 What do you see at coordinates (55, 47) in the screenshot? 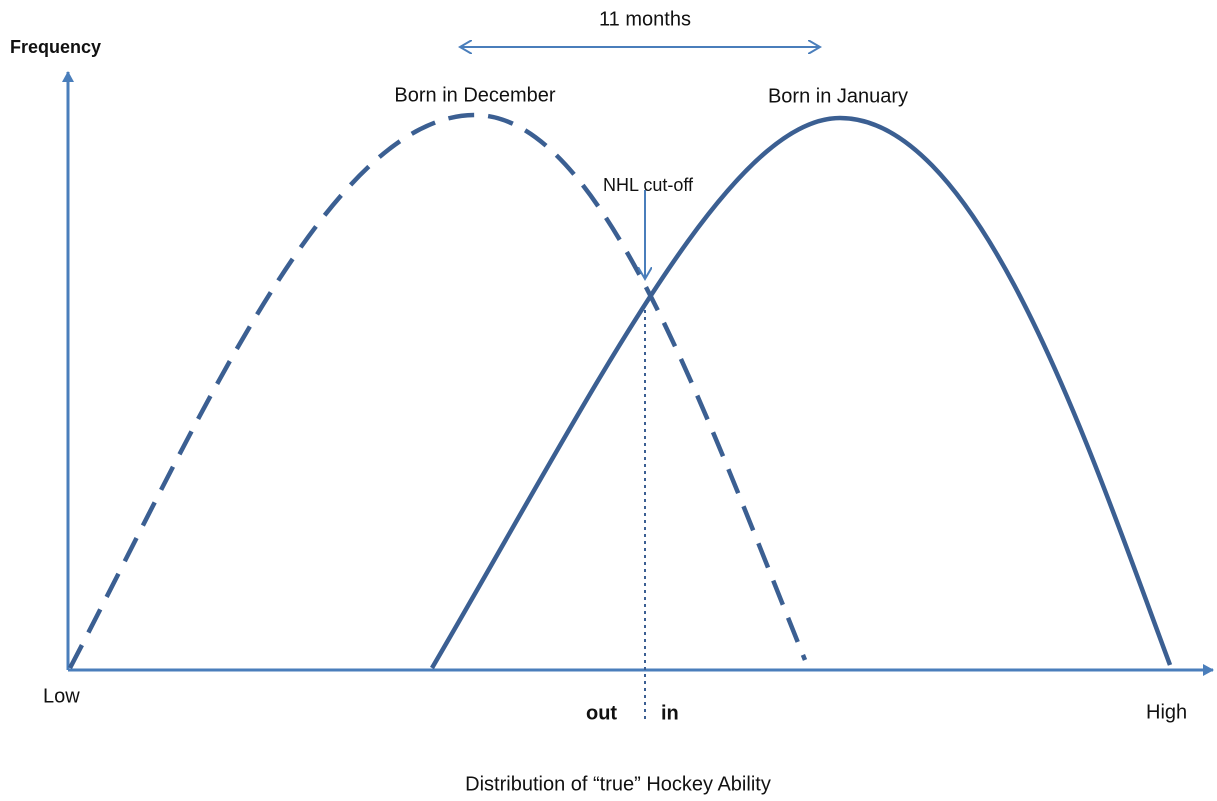
I see `y-axis-label: Frequency` at bounding box center [55, 47].